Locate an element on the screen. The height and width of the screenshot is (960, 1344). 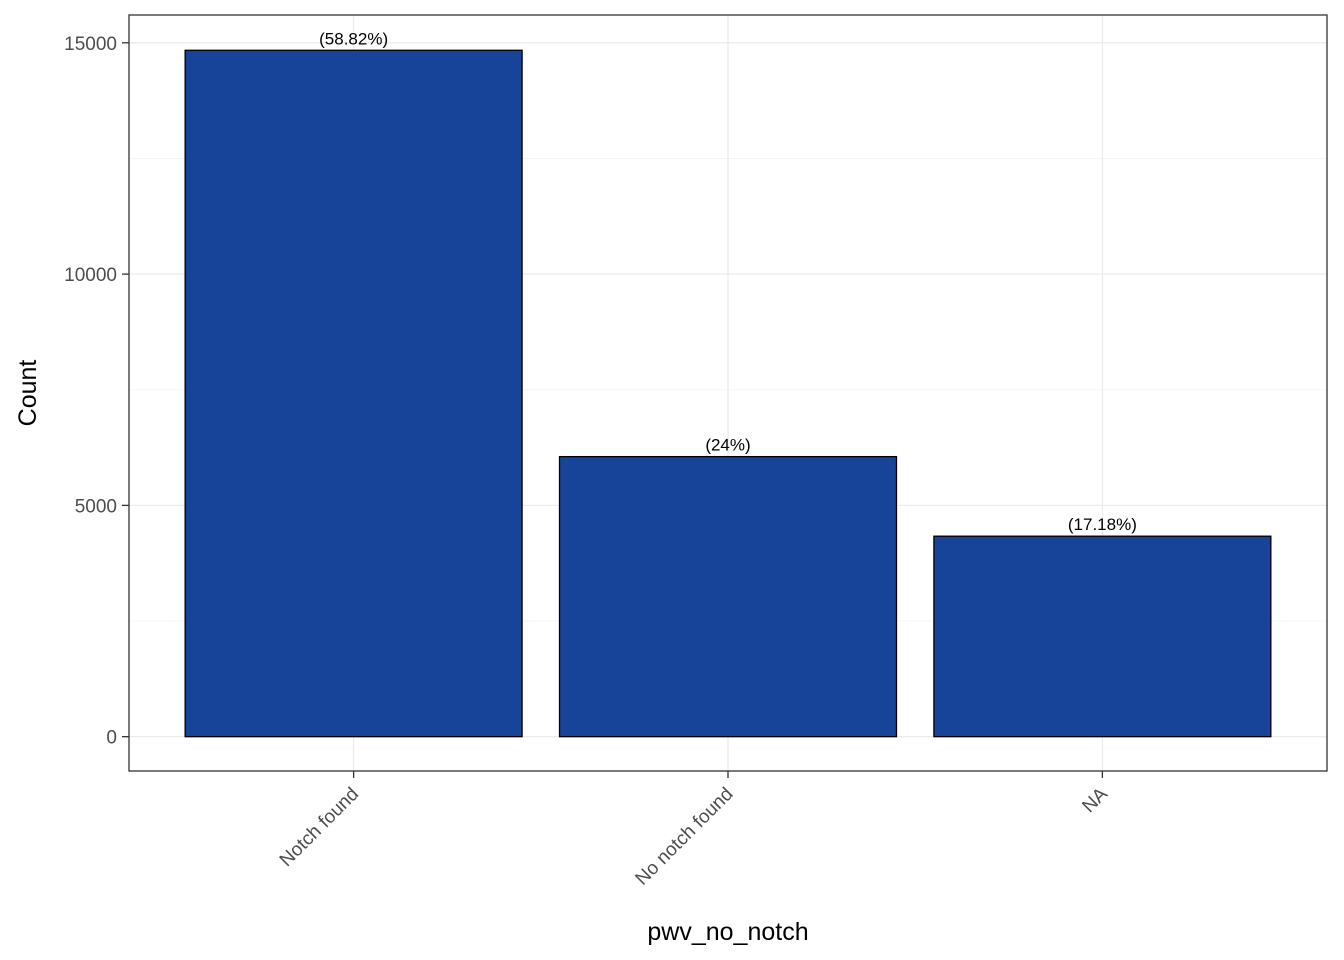
x-axis: Notch found No notch found NA is located at coordinates (694, 830).